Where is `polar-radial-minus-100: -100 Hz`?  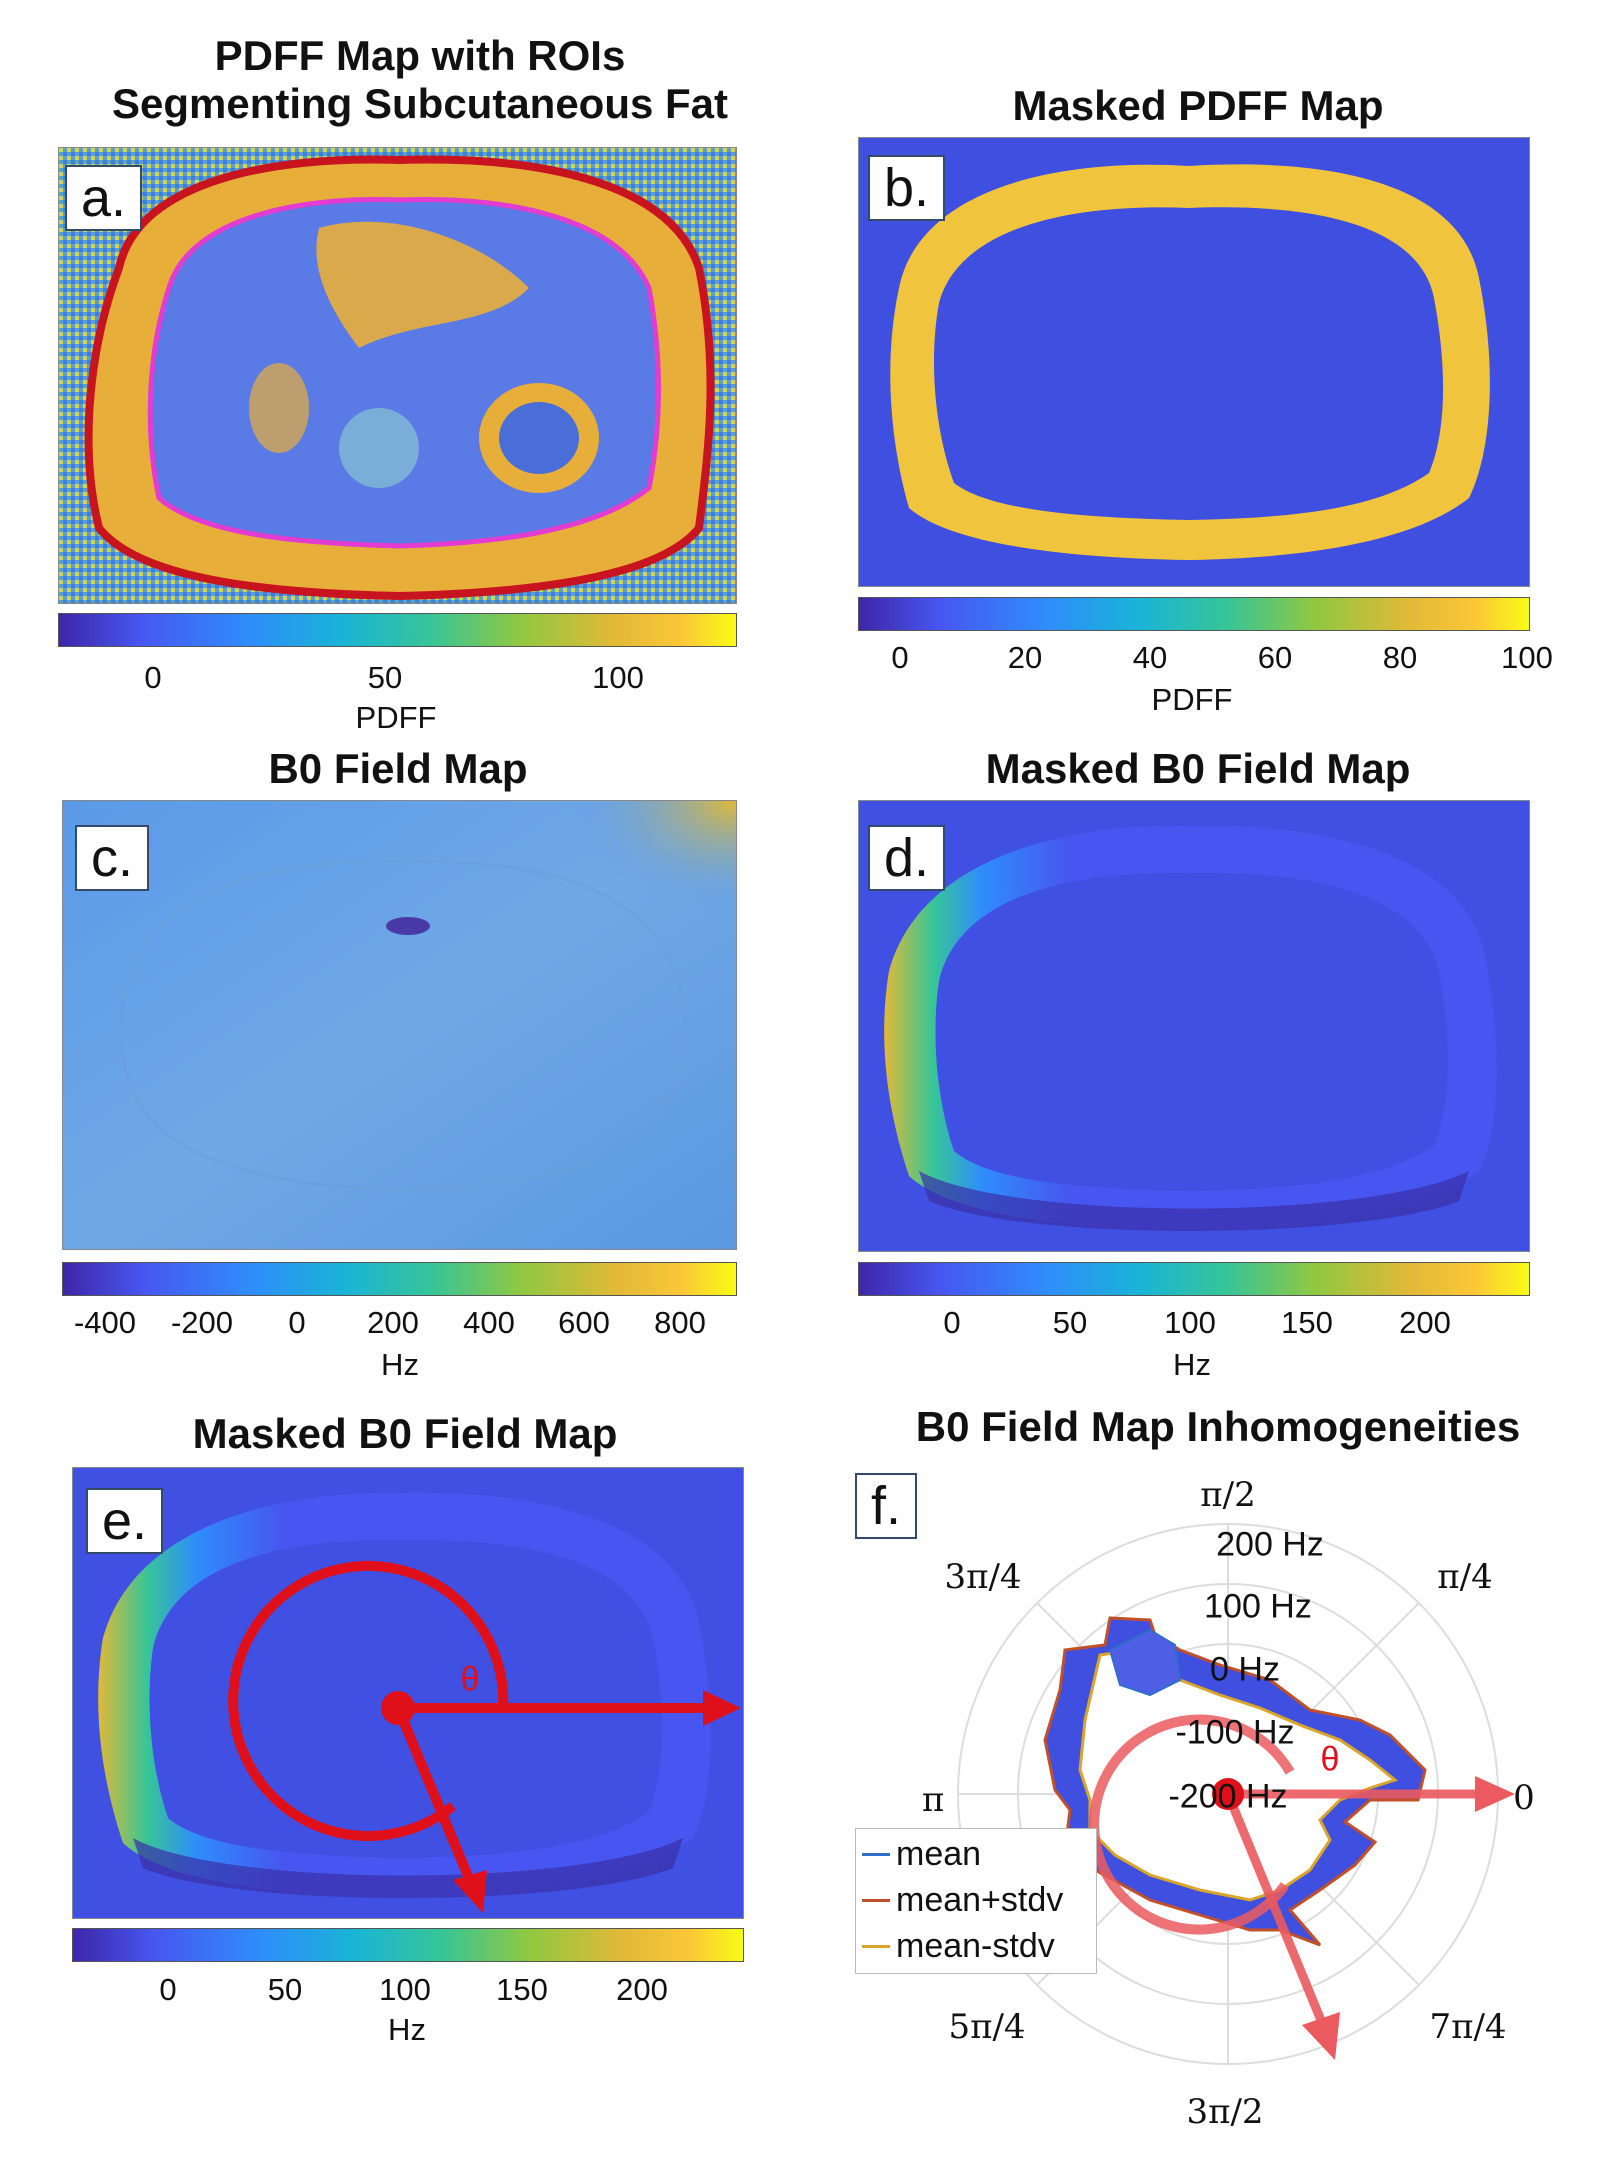 polar-radial-minus-100: -100 Hz is located at coordinates (1235, 1732).